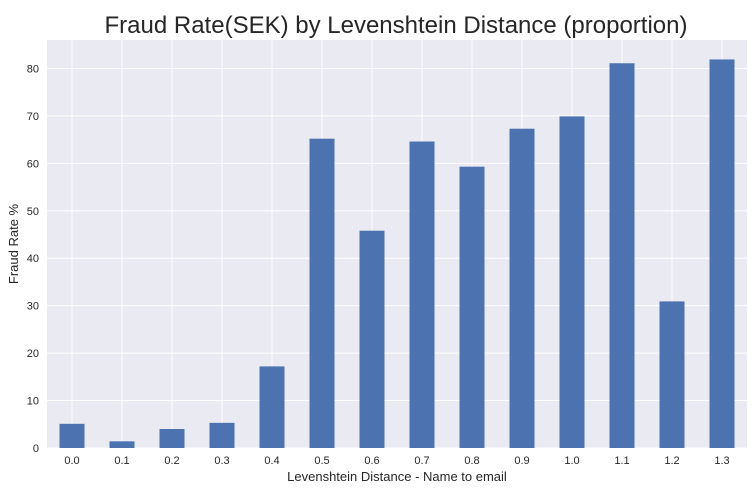 Image resolution: width=754 pixels, height=488 pixels. Describe the element at coordinates (622, 255) in the screenshot. I see `bar-1.1` at that location.